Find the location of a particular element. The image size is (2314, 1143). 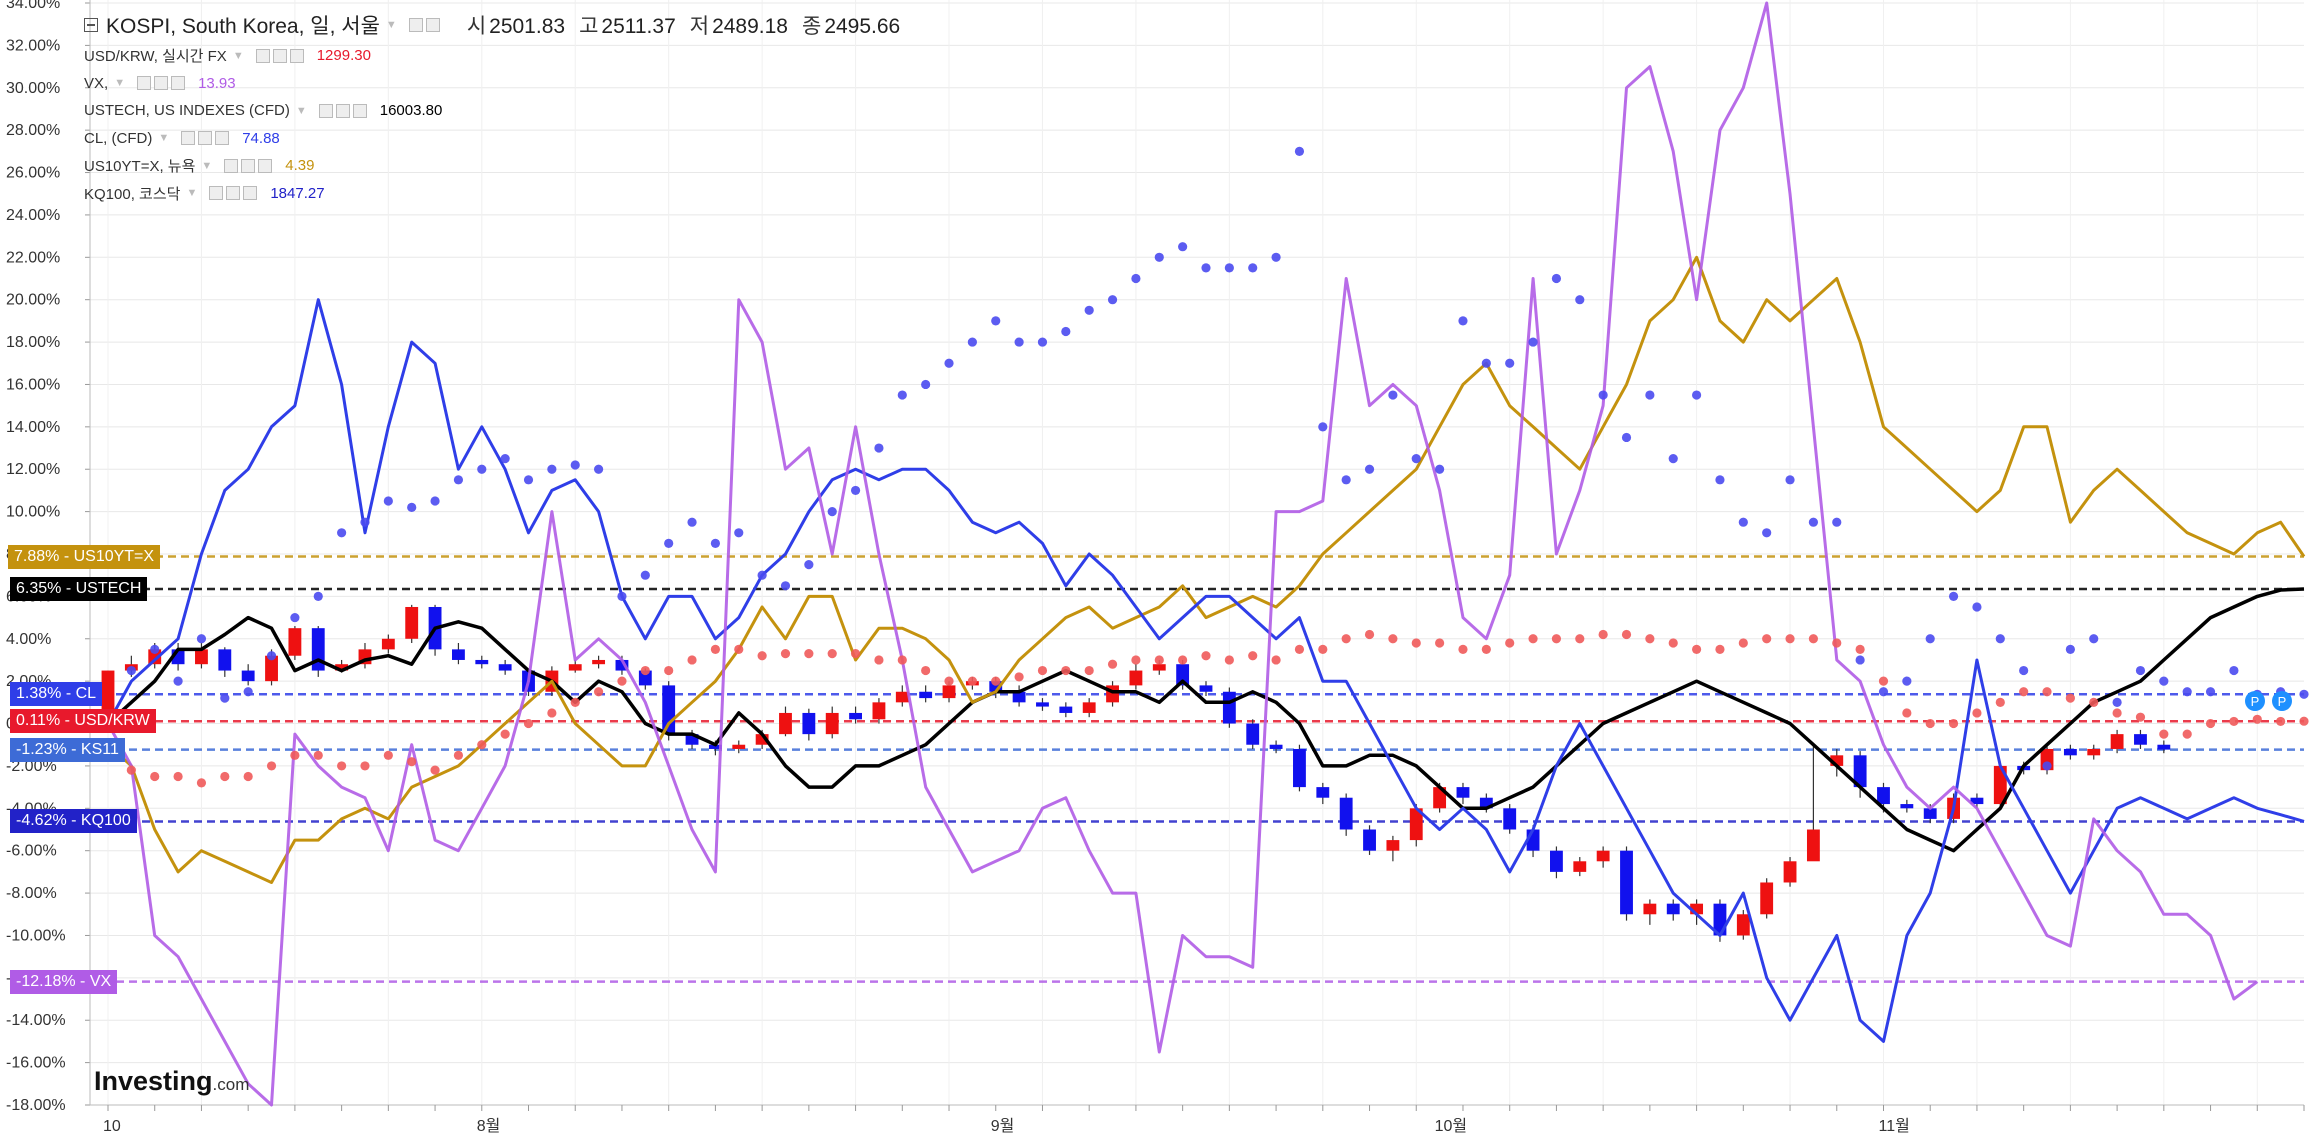

legend-symbol-name: VX, is located at coordinates (96, 83).